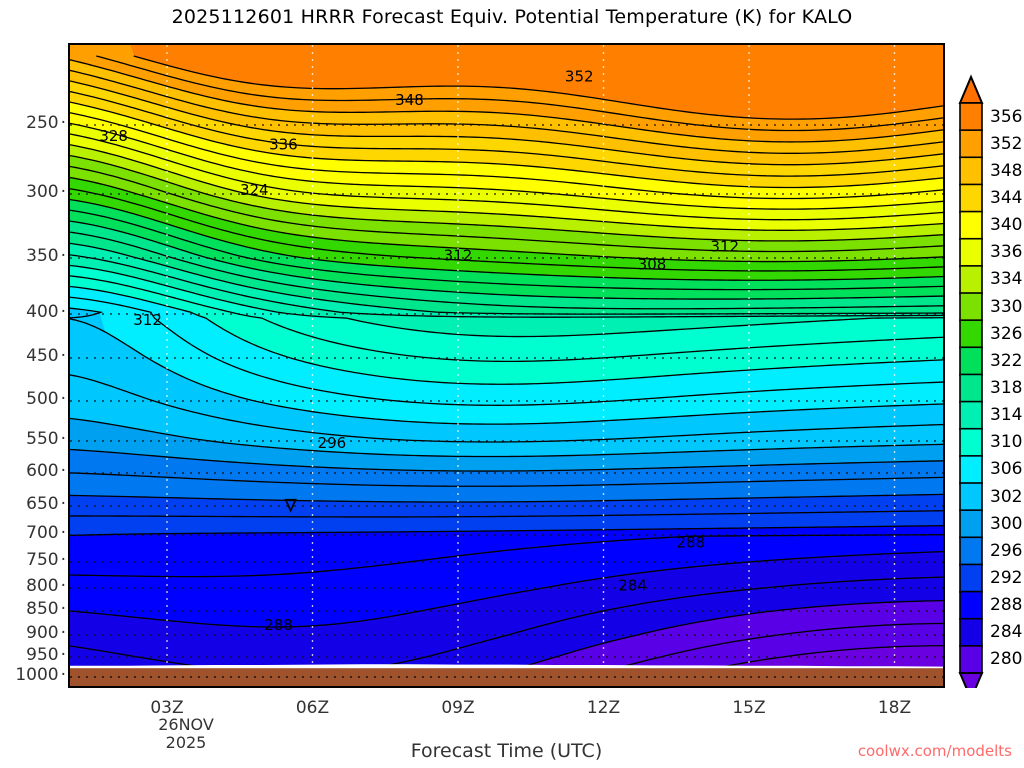  What do you see at coordinates (1006, 225) in the screenshot?
I see `colorbar-label-340: 340` at bounding box center [1006, 225].